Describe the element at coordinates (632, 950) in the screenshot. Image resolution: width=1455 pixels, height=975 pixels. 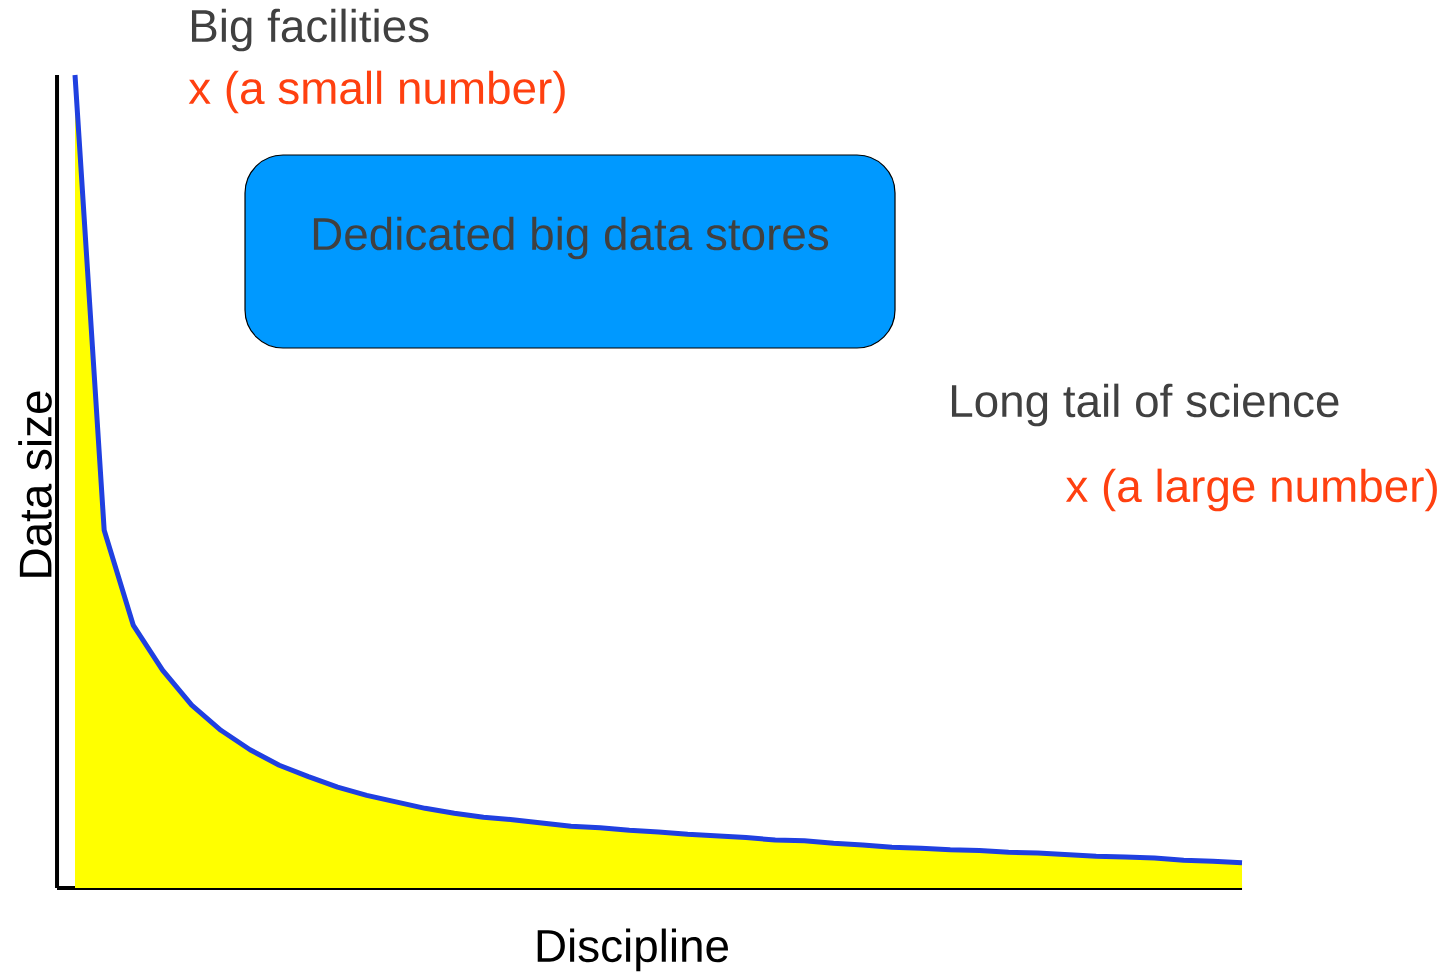
I see `x-axis-title: Discipline` at that location.